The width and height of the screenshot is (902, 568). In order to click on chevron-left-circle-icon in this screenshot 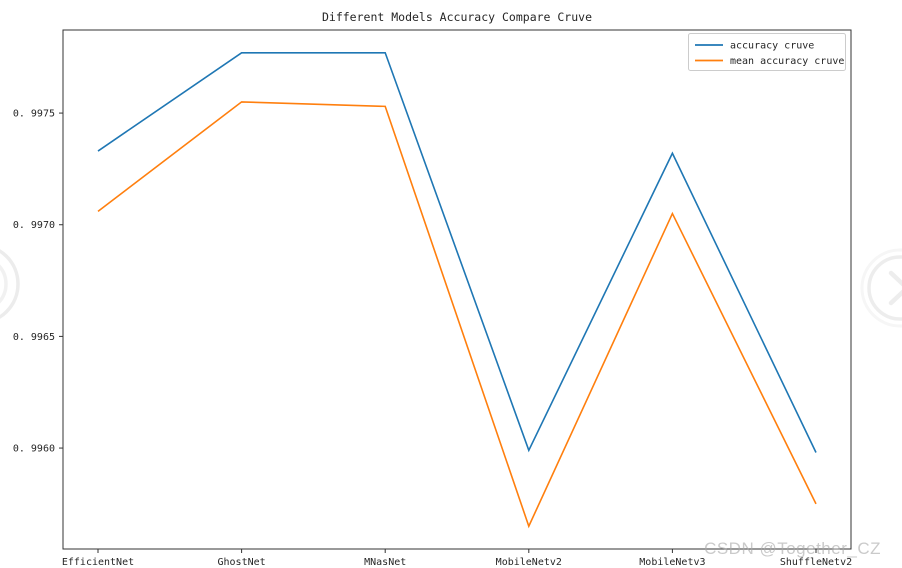, I will do `click(10, 284)`.